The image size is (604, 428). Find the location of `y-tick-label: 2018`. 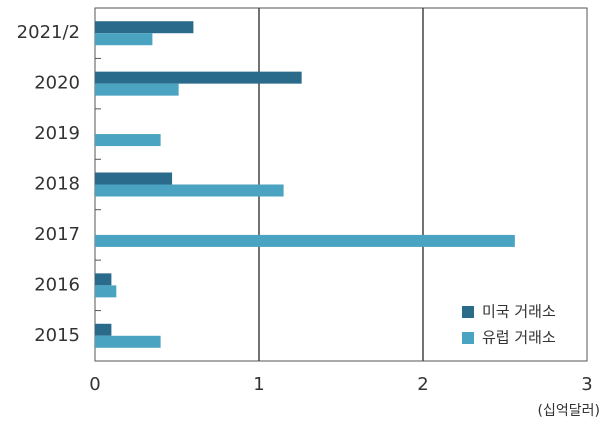

y-tick-label: 2018 is located at coordinates (57, 184).